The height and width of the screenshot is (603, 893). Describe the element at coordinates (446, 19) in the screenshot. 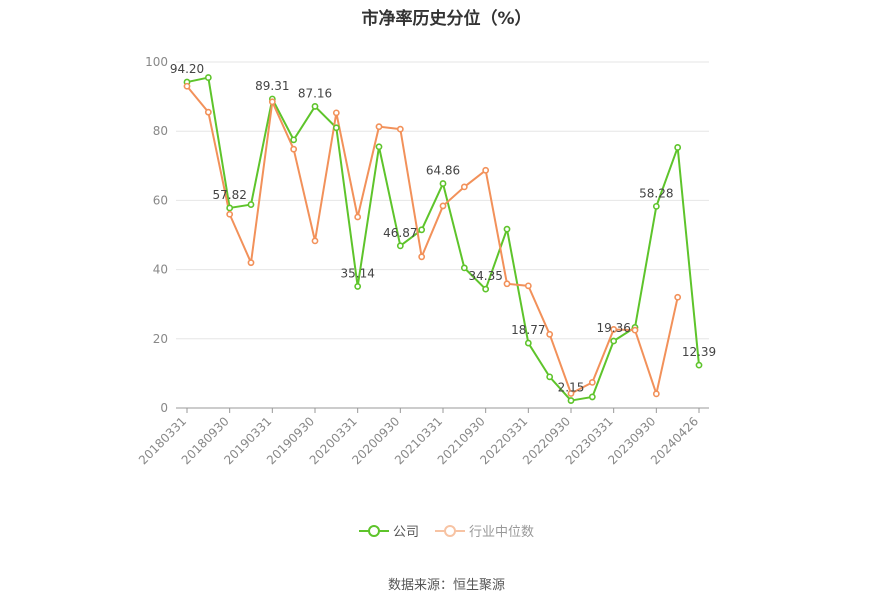

I see `chart-title: 市净率历史分位（%）` at that location.